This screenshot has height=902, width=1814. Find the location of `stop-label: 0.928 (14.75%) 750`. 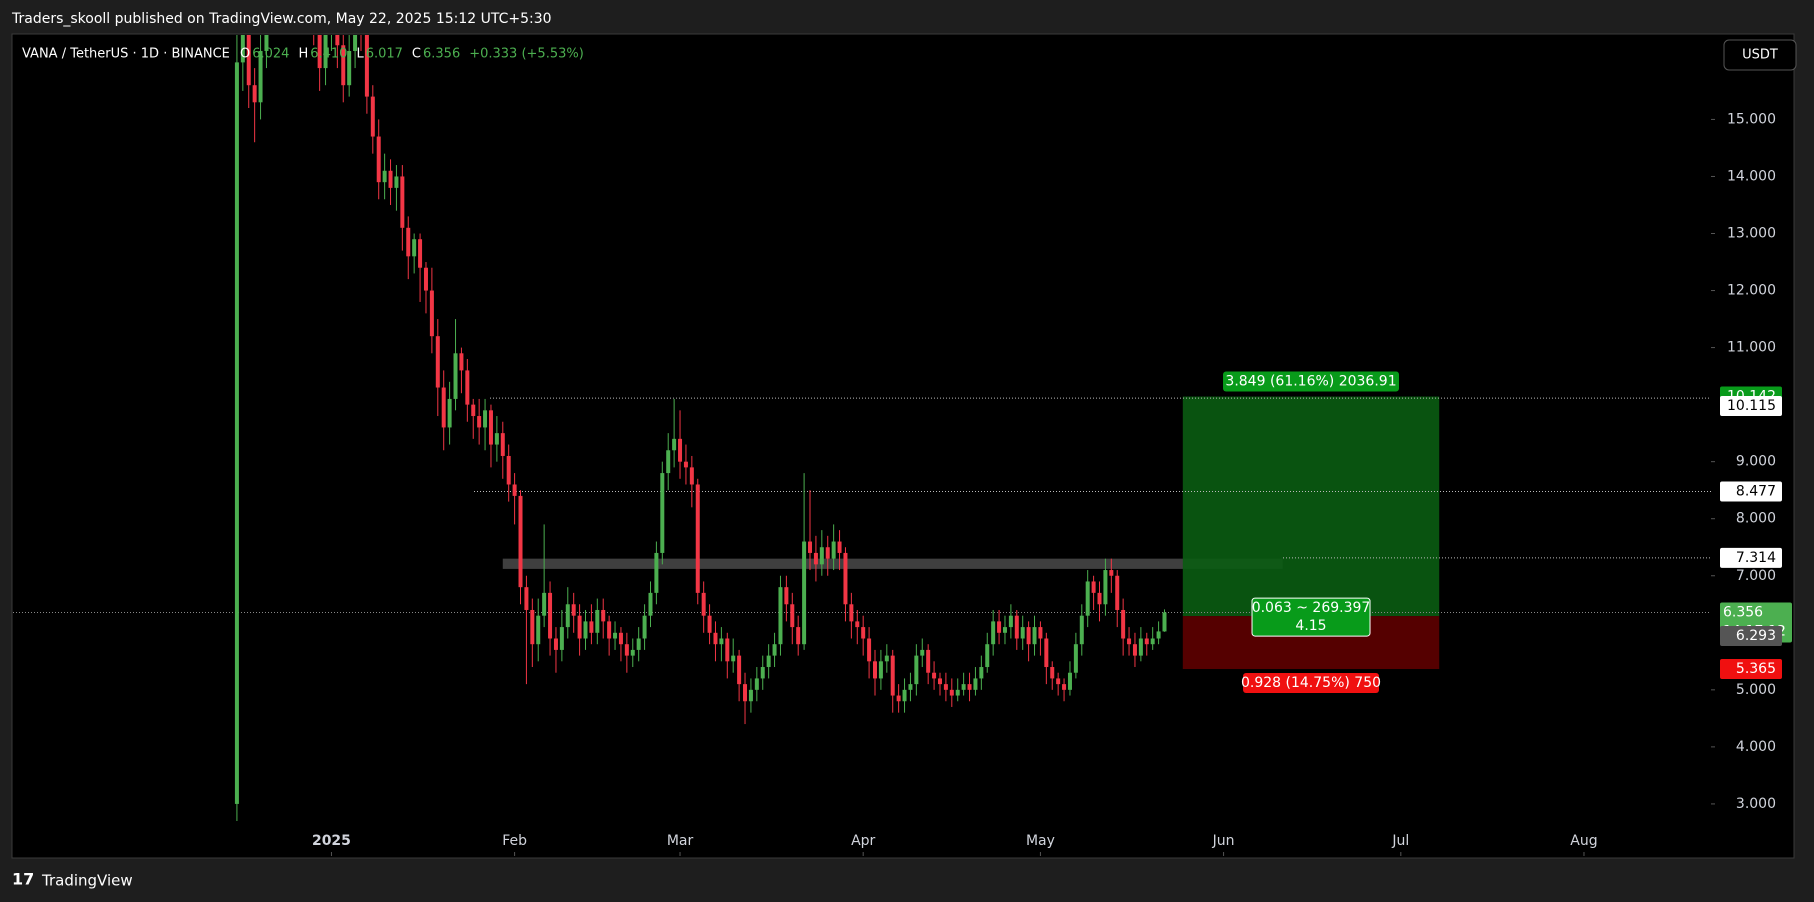

stop-label: 0.928 (14.75%) 750 is located at coordinates (1311, 683).